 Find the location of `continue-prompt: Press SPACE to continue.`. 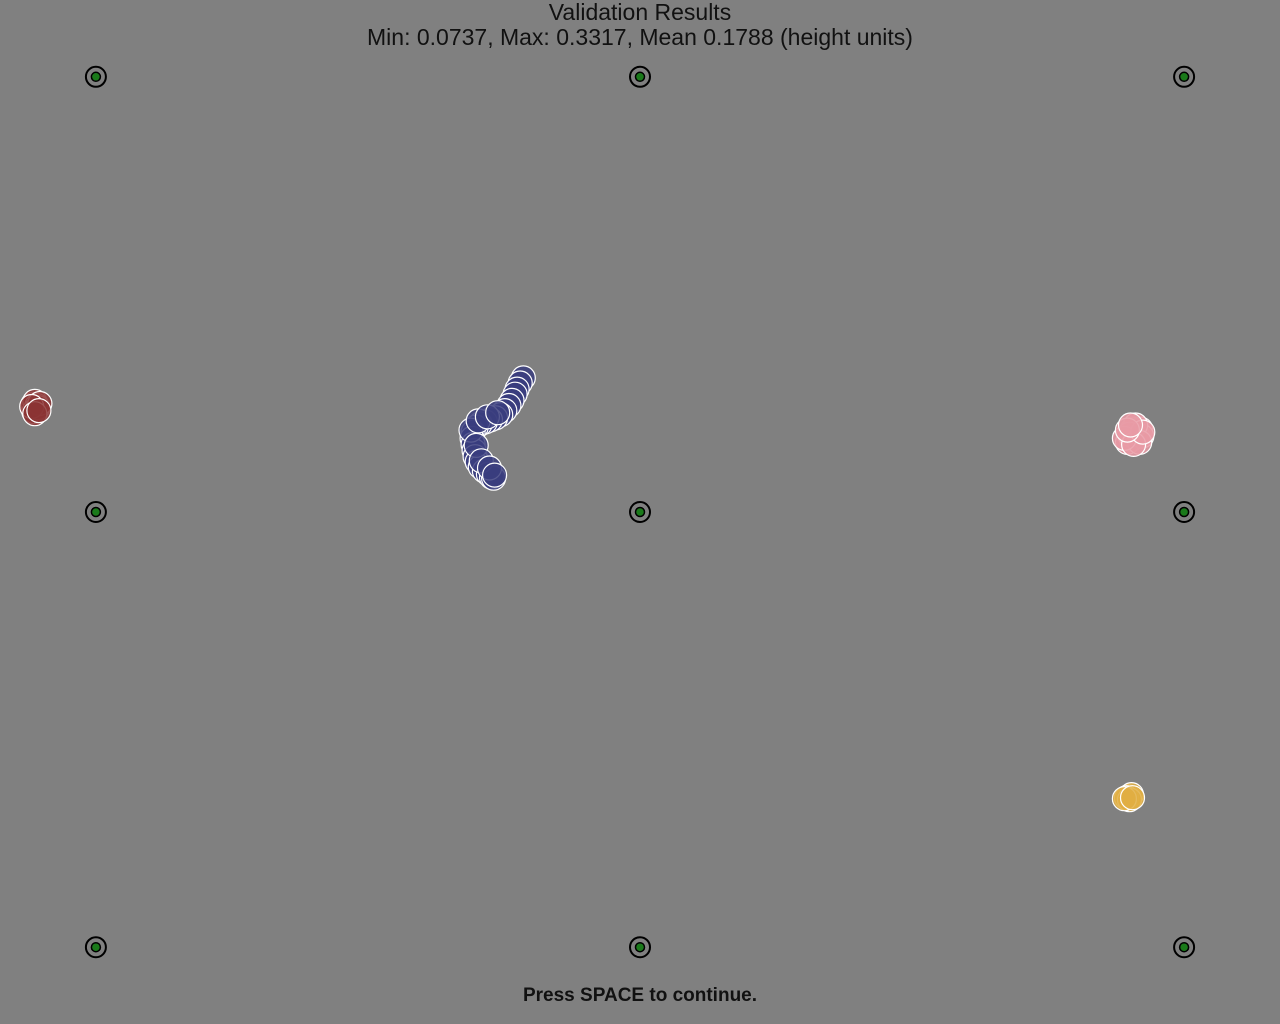

continue-prompt: Press SPACE to continue. is located at coordinates (640, 995).